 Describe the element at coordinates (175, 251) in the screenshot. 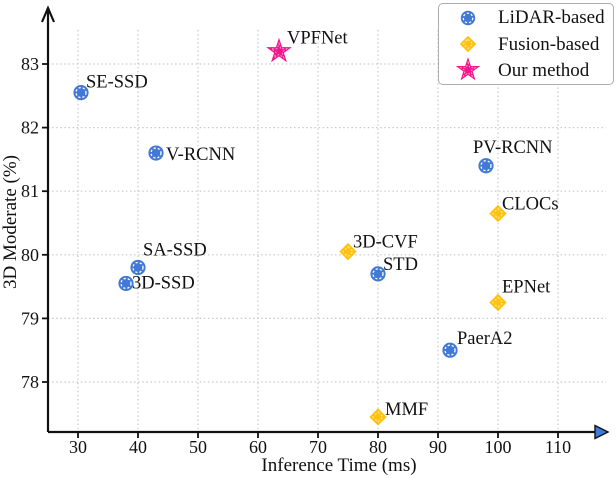

I see `point-label: SA-SSD` at that location.